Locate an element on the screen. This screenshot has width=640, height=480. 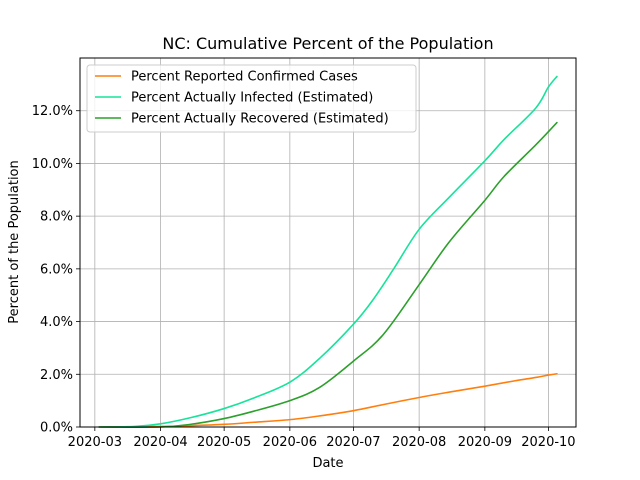
y-axis: 0.0% 2.0% 4.0% 6.0% 8.0% 10.0% 12.0% is located at coordinates (56, 270).